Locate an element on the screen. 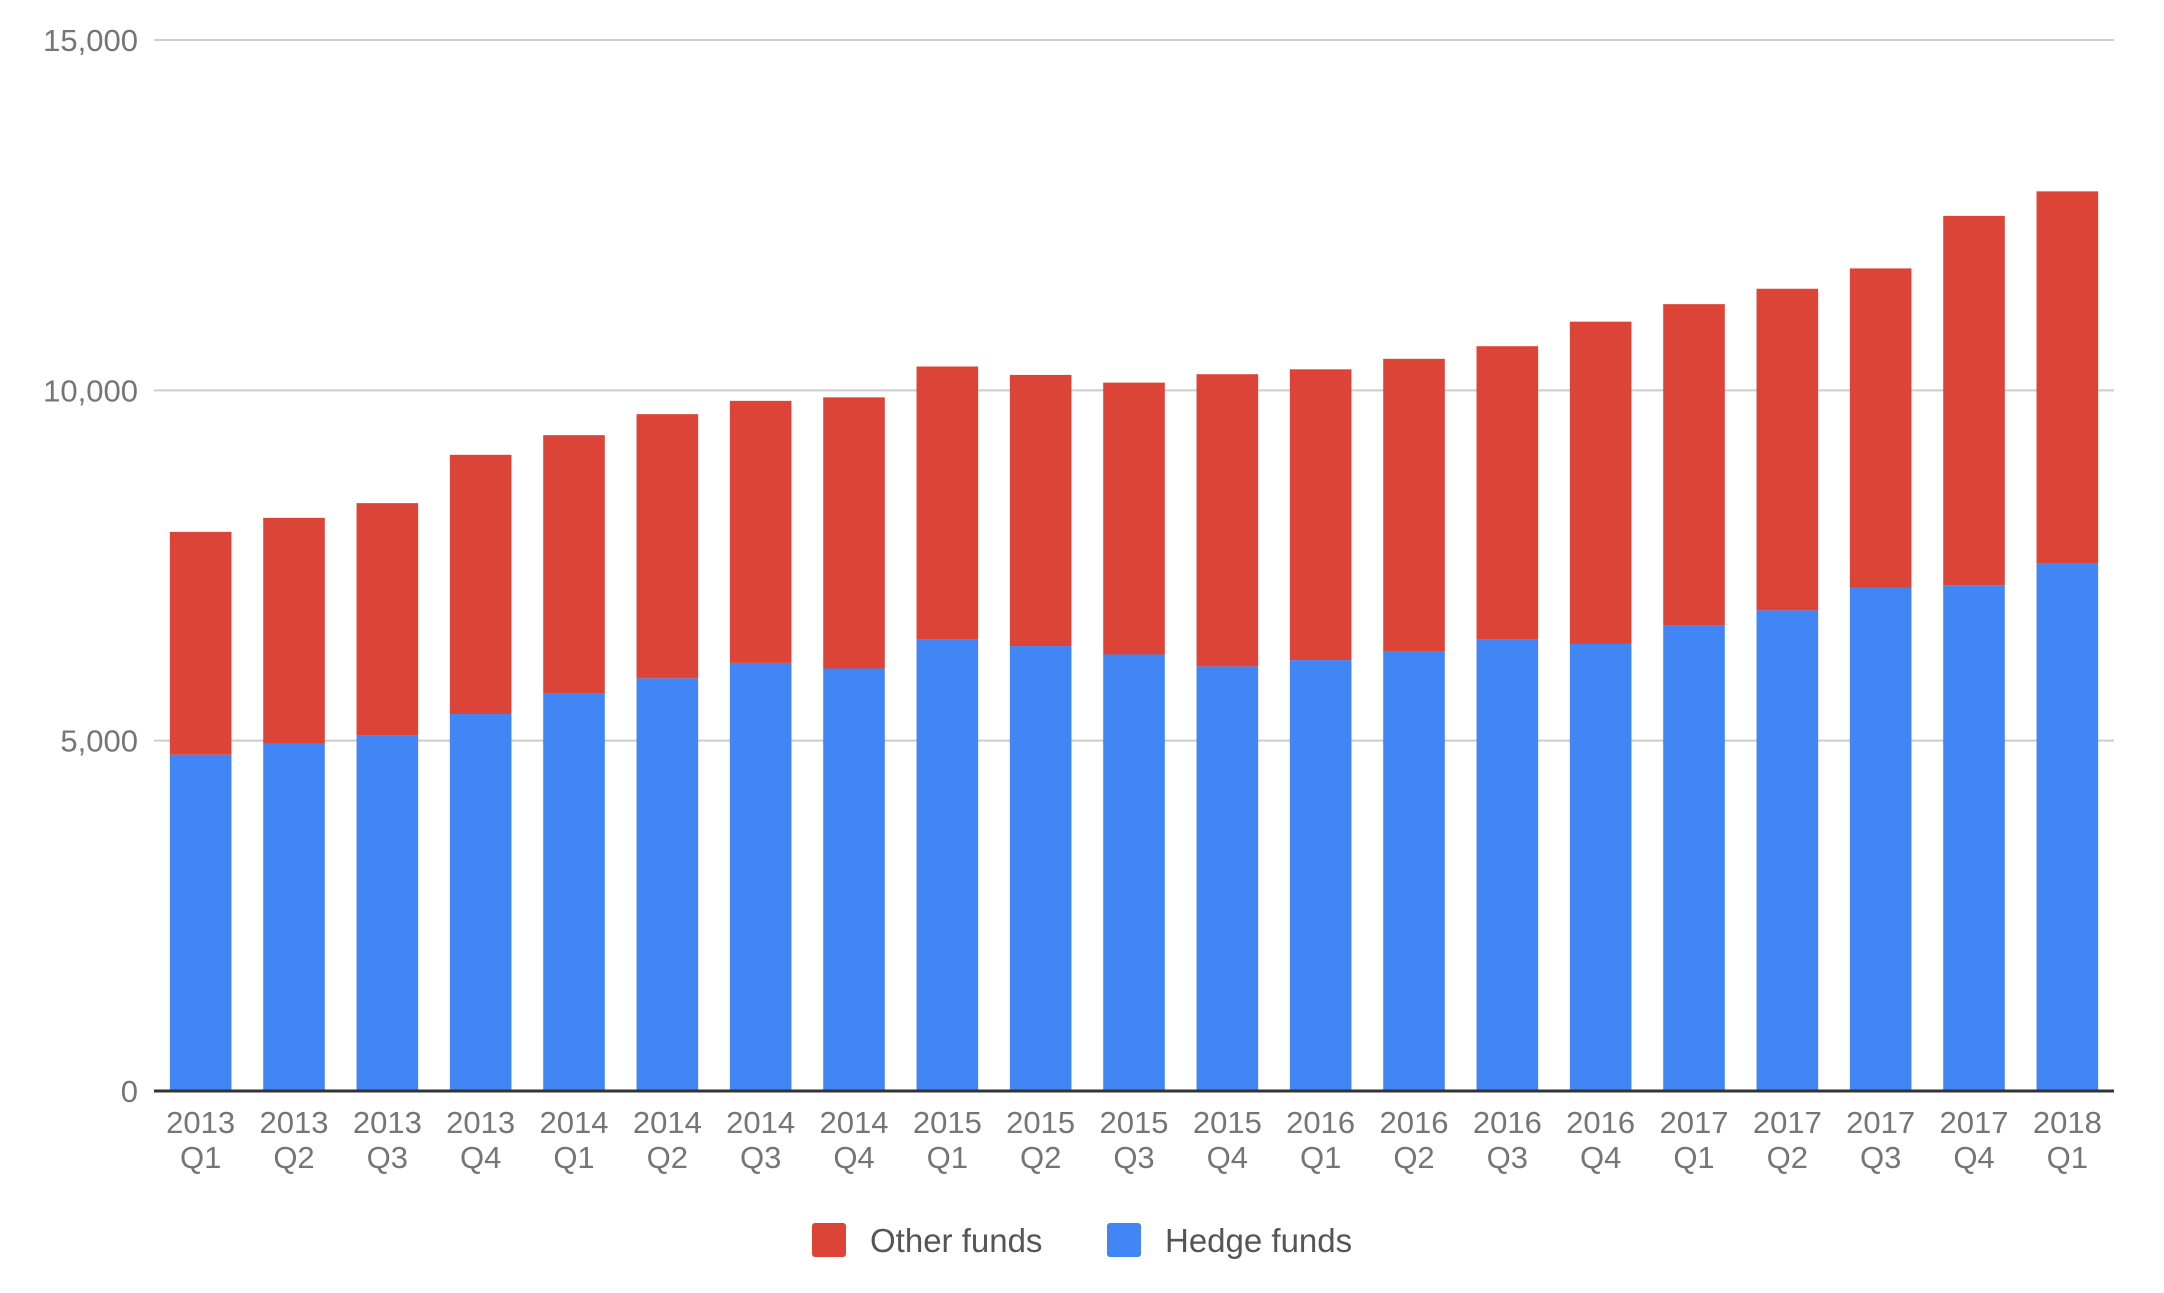  x-tick-label-year: 2018 is located at coordinates (2067, 1122).